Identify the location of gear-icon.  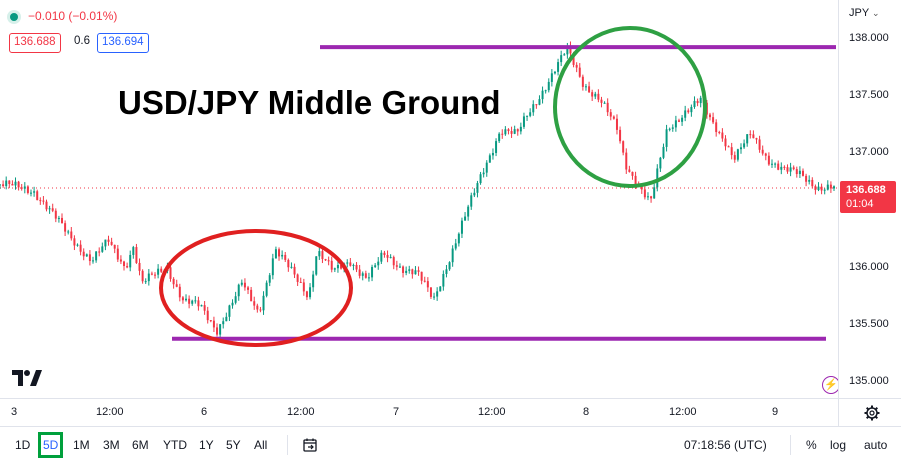
(872, 413).